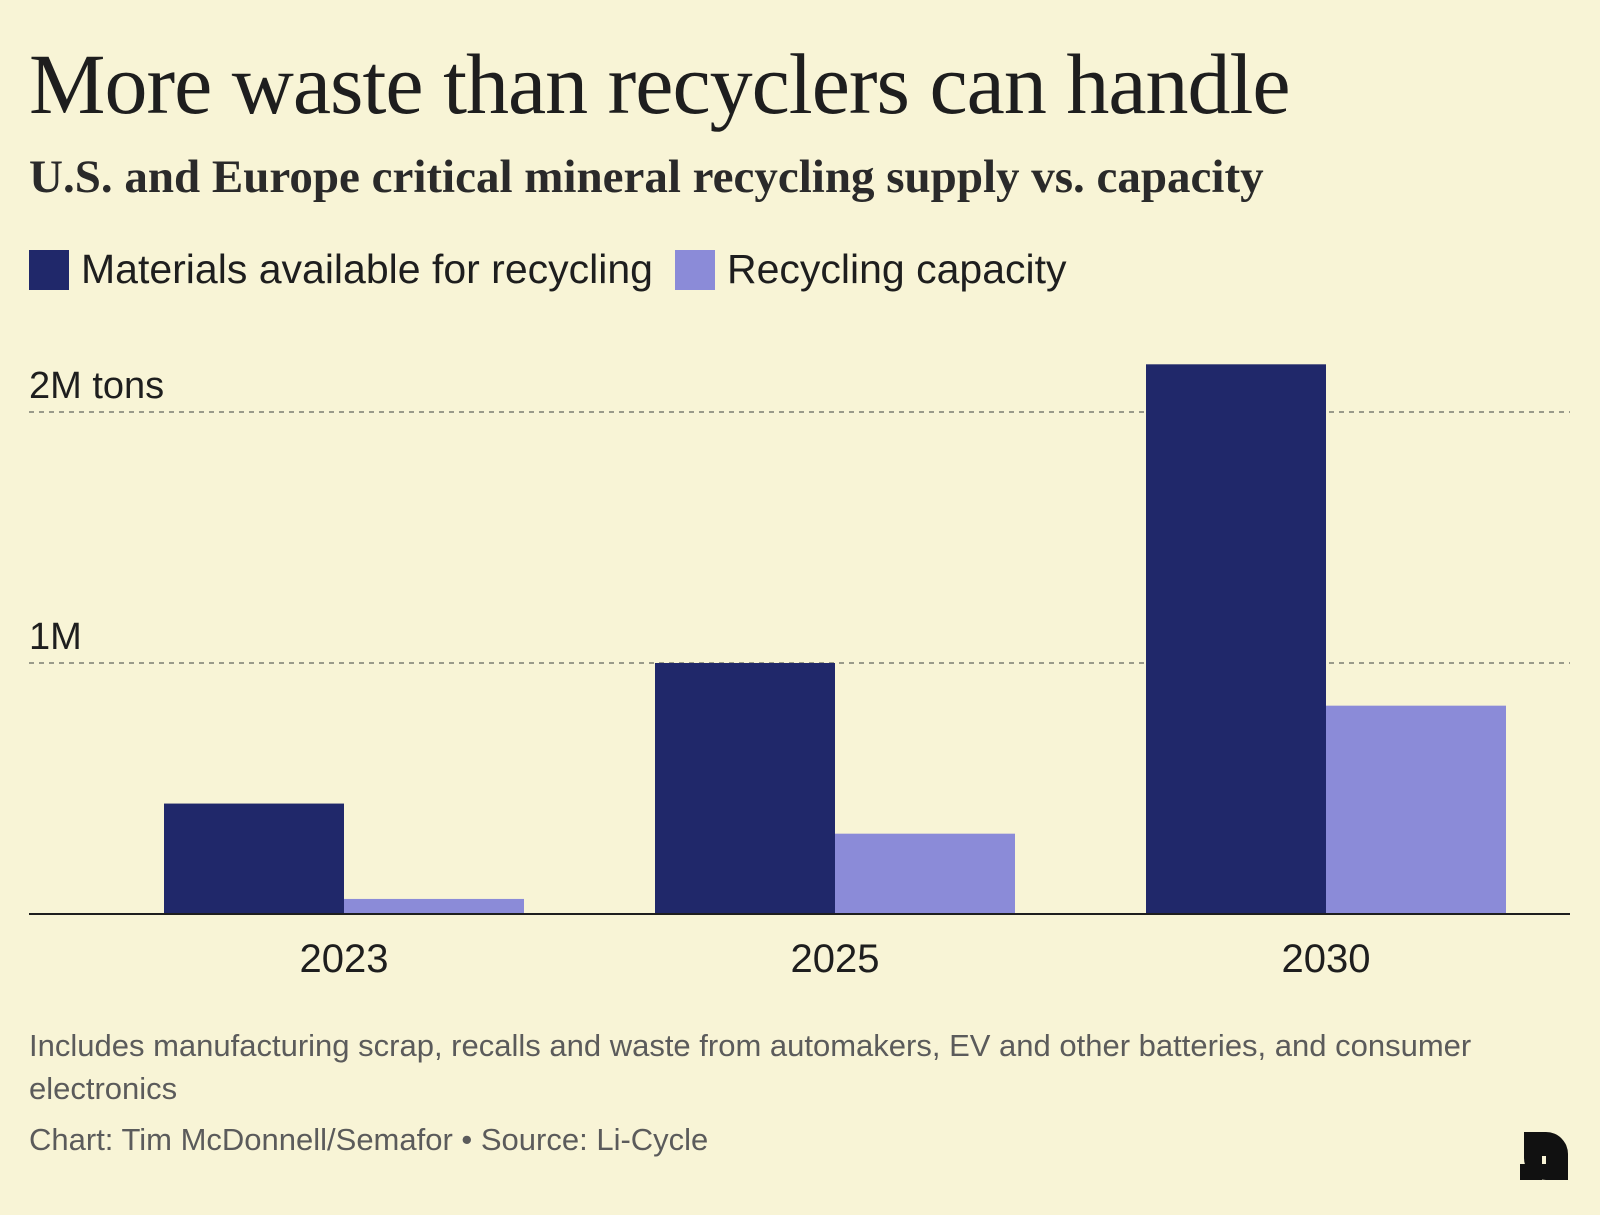 Image resolution: width=1600 pixels, height=1215 pixels. I want to click on bar-capacity-2025, so click(925, 873).